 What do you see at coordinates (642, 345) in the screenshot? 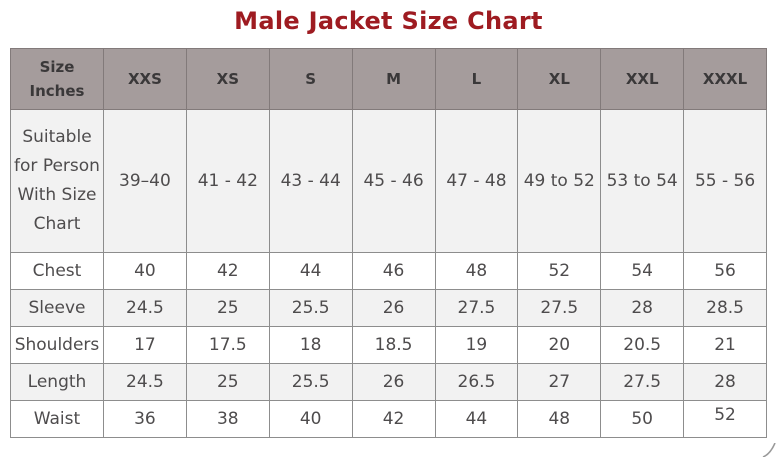
I see `value-cell: 20.5` at bounding box center [642, 345].